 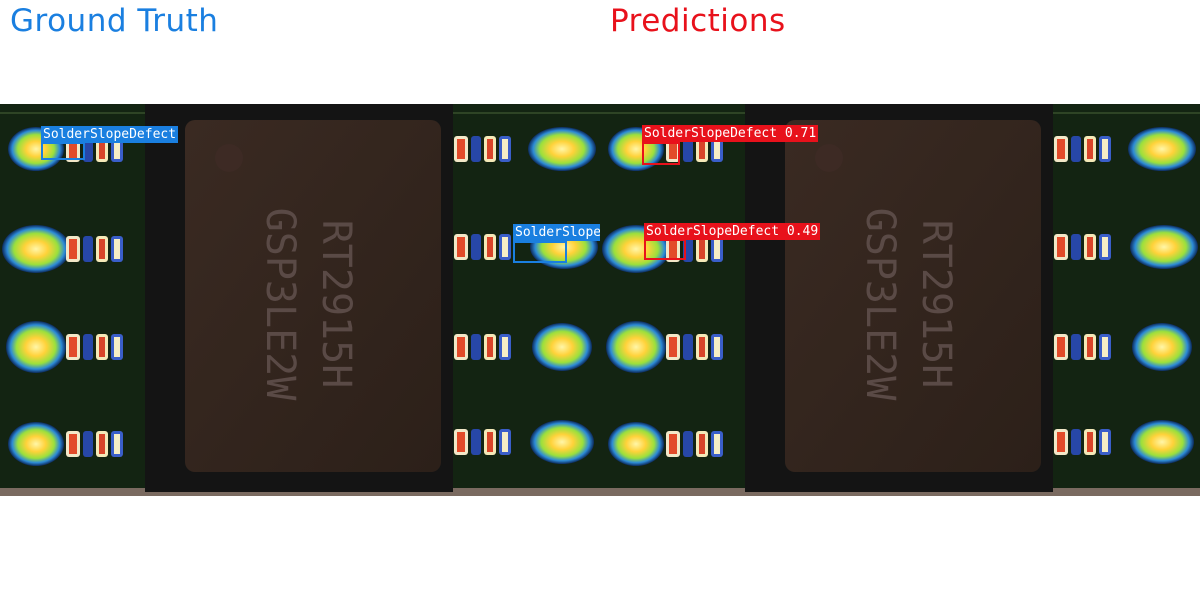 What do you see at coordinates (730, 133) in the screenshot?
I see `prediction-box-label: SolderSlopeDefect 0.71` at bounding box center [730, 133].